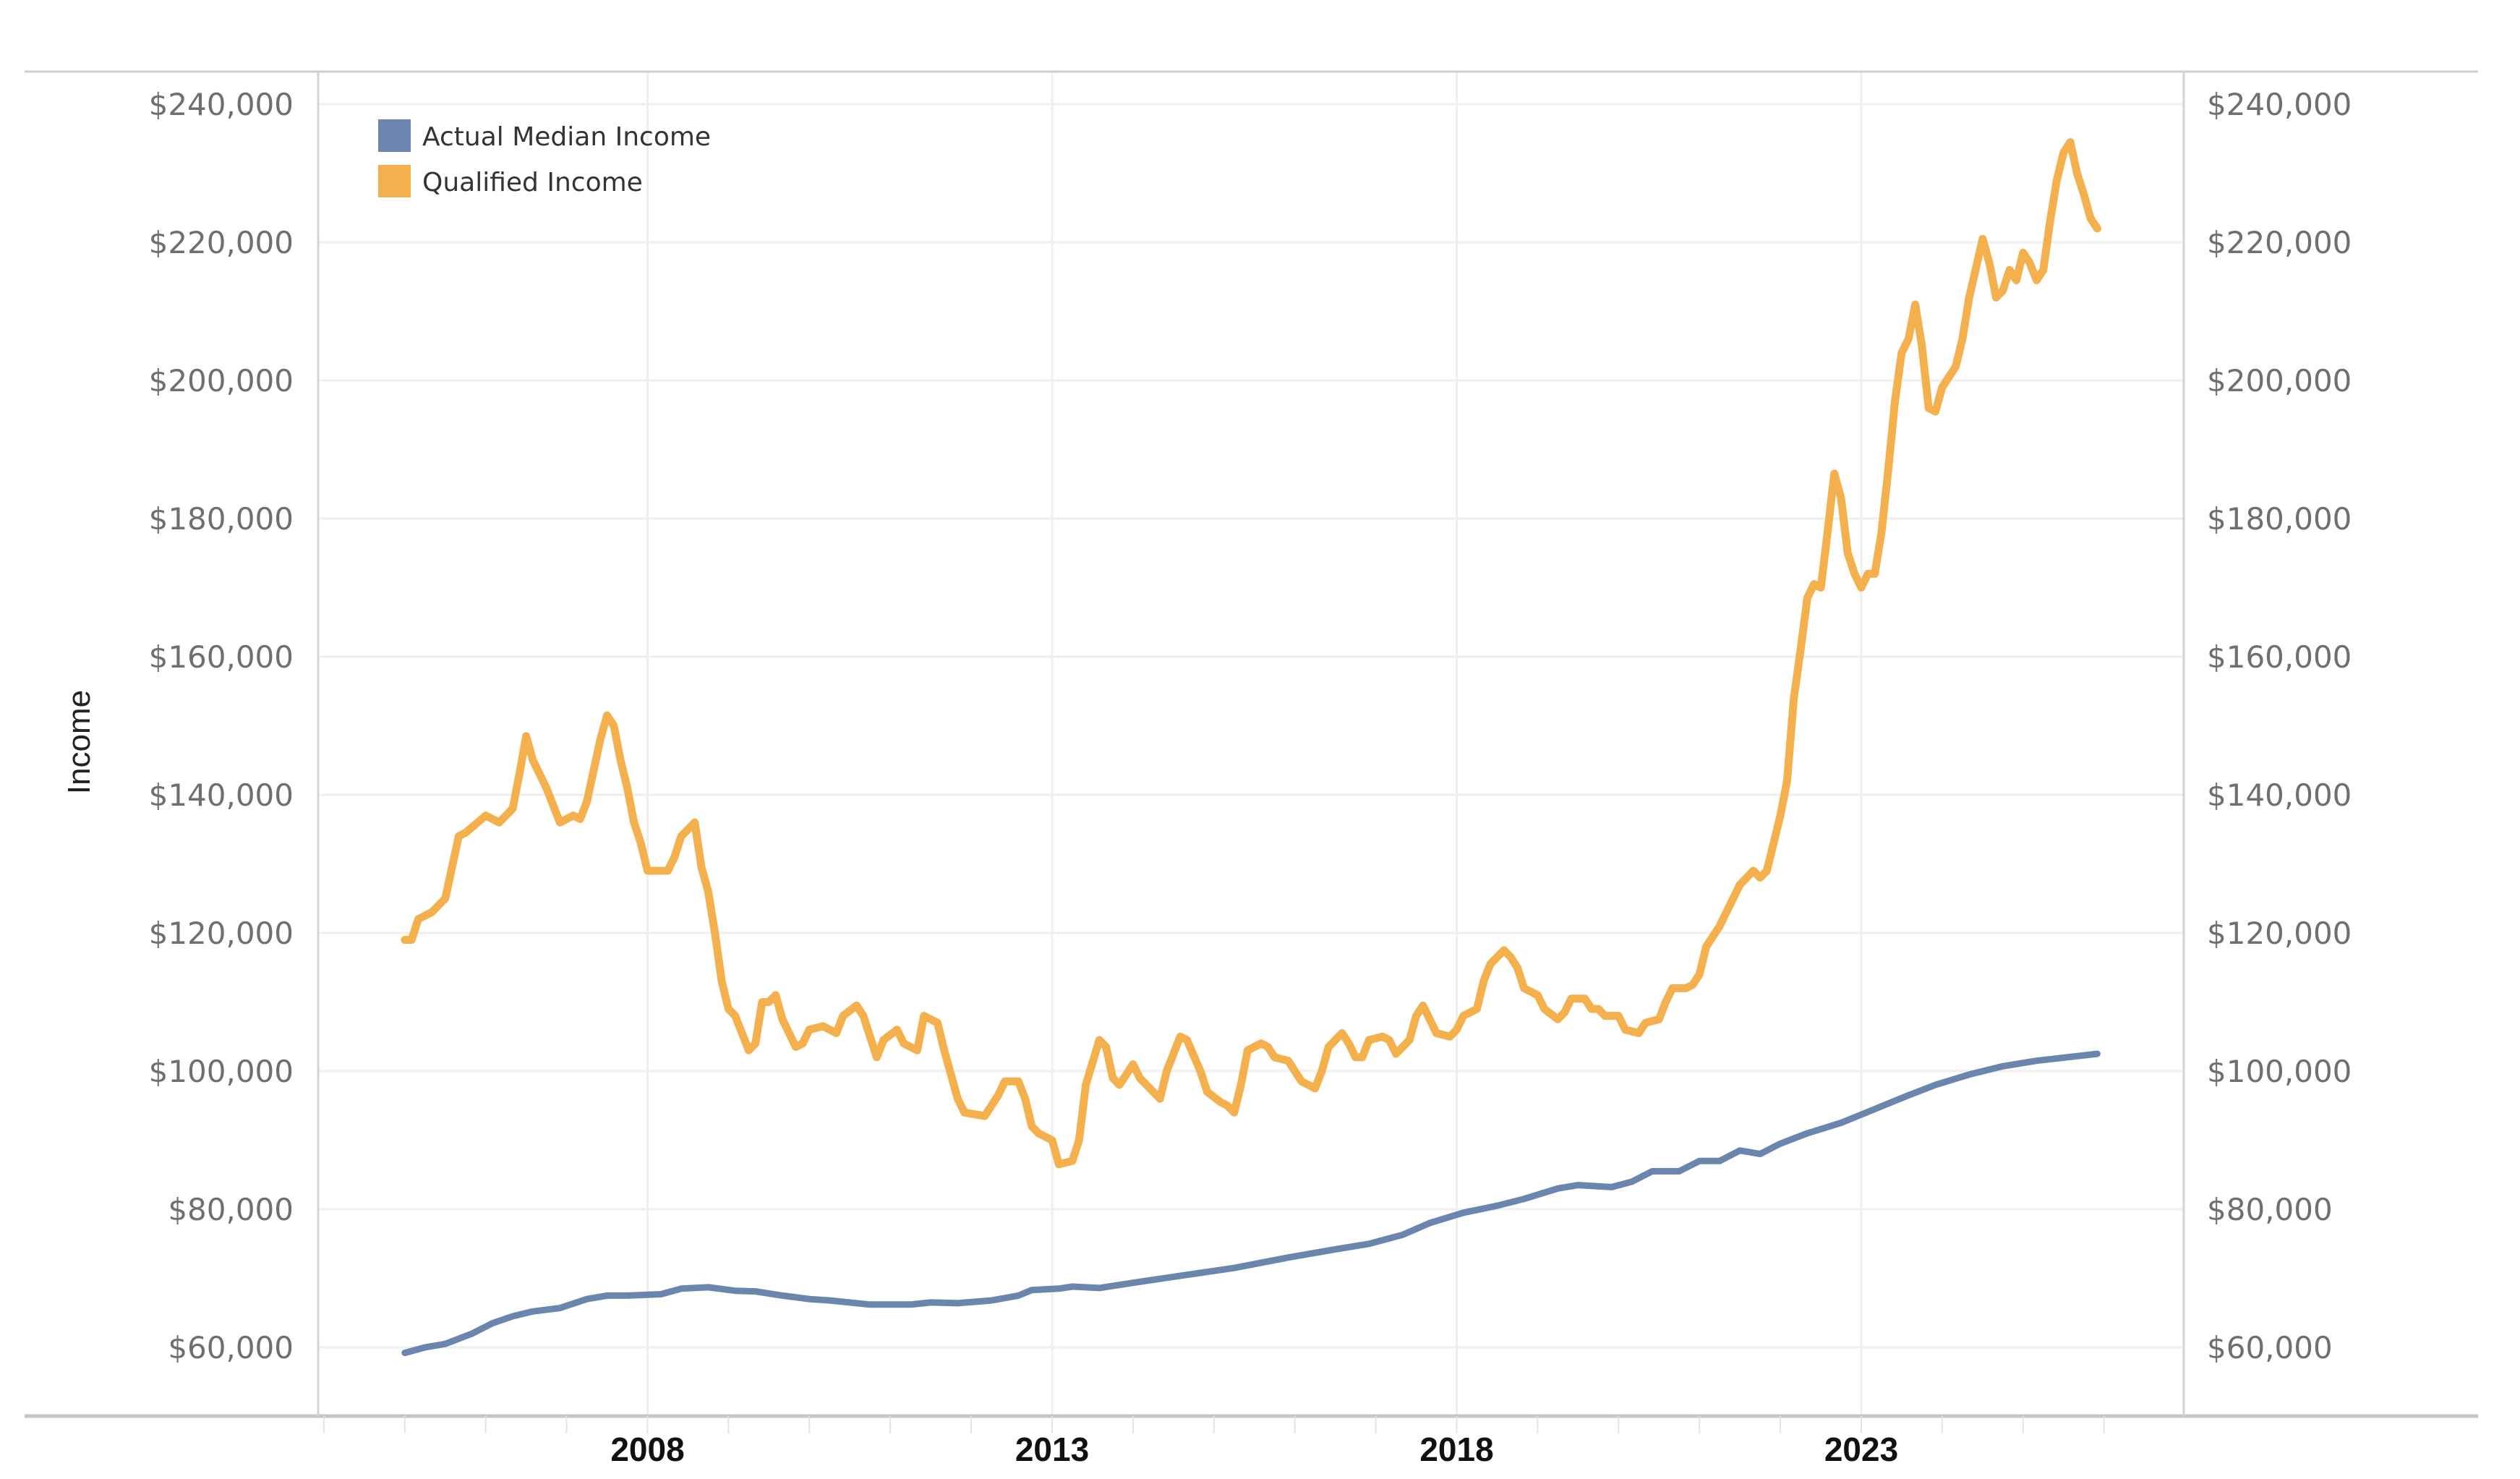  I want to click on legend-label-actual-median-income: Actual Median Income, so click(566, 137).